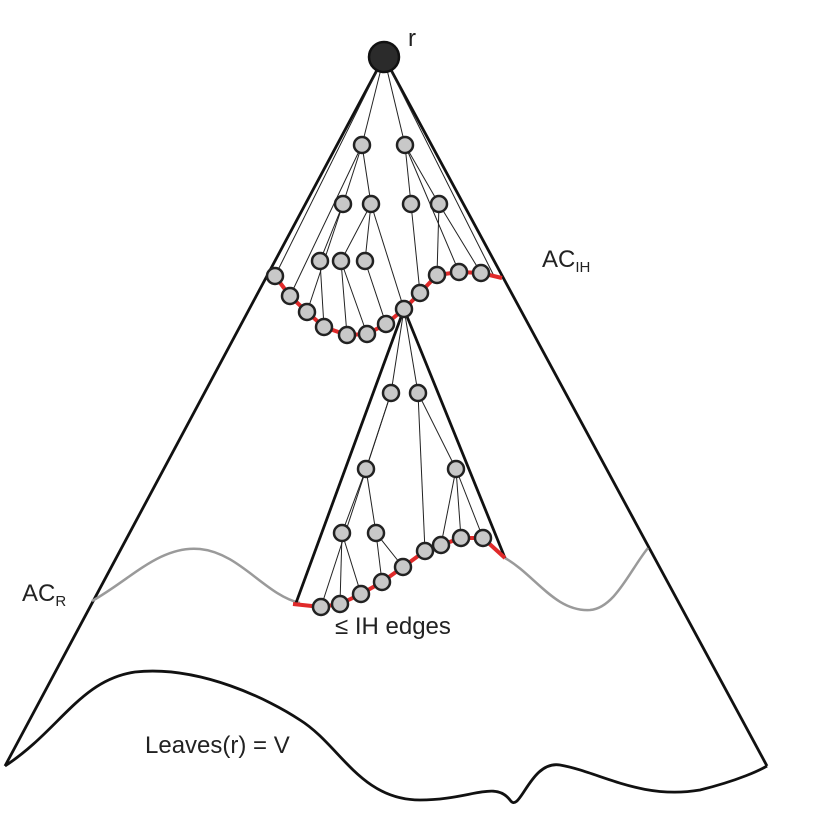 The width and height of the screenshot is (816, 837). I want to click on root-label: r, so click(412, 38).